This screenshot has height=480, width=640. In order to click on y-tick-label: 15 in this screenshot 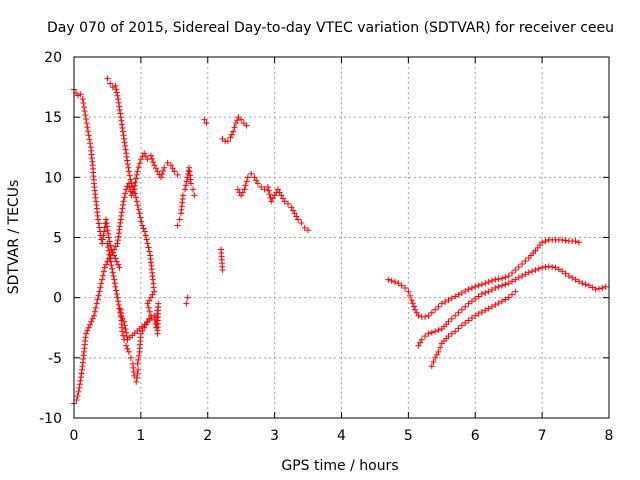, I will do `click(53, 118)`.